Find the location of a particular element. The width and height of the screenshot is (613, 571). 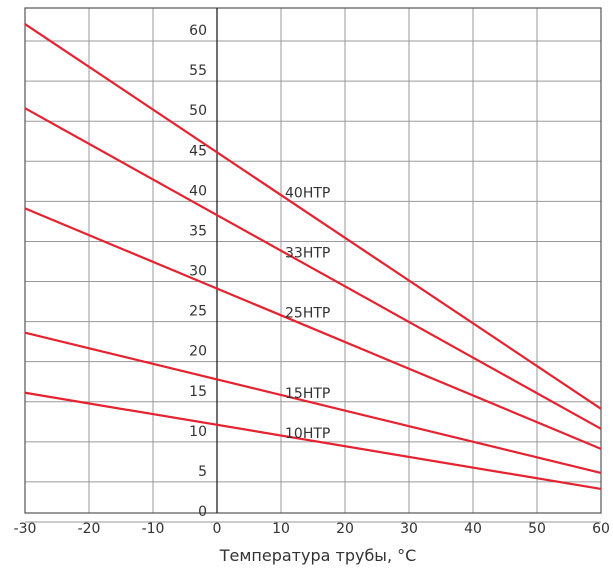

series-label-40htp: 40HTP is located at coordinates (307, 193).